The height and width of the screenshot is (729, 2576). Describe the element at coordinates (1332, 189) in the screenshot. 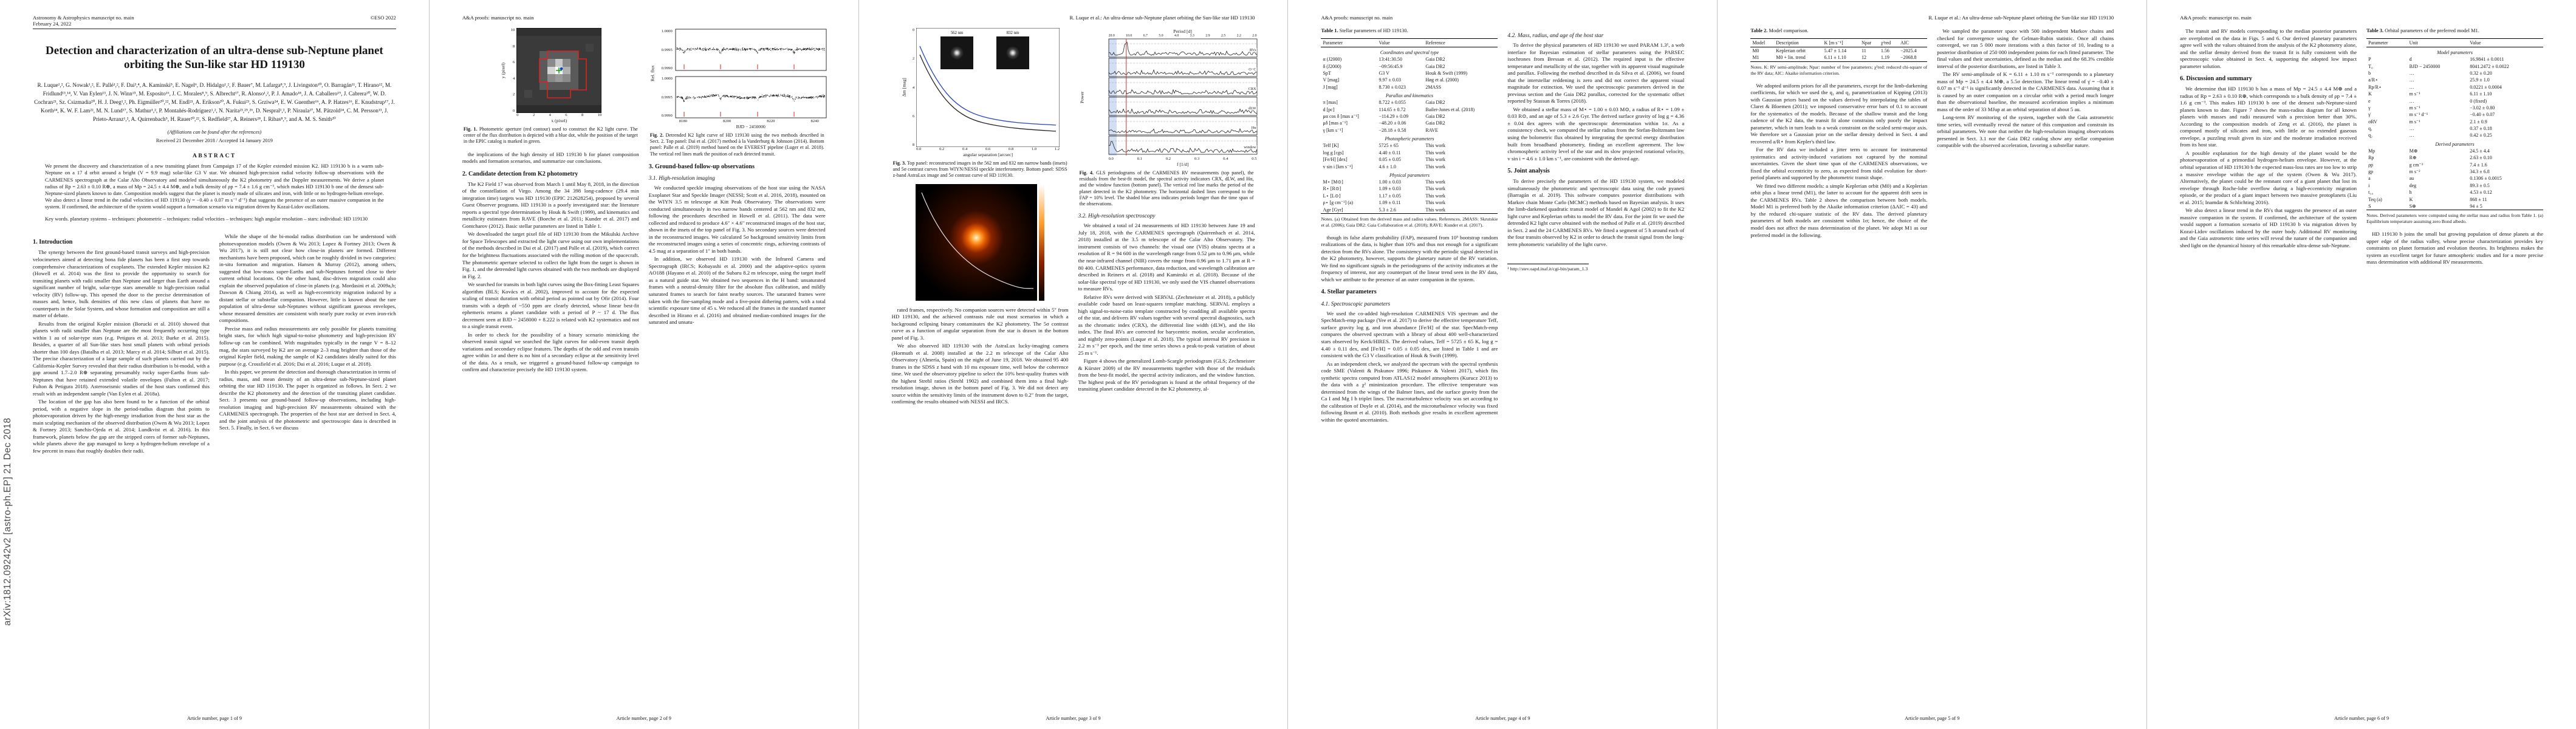

I see `table-cell: R⋆ [R⊙]` at that location.